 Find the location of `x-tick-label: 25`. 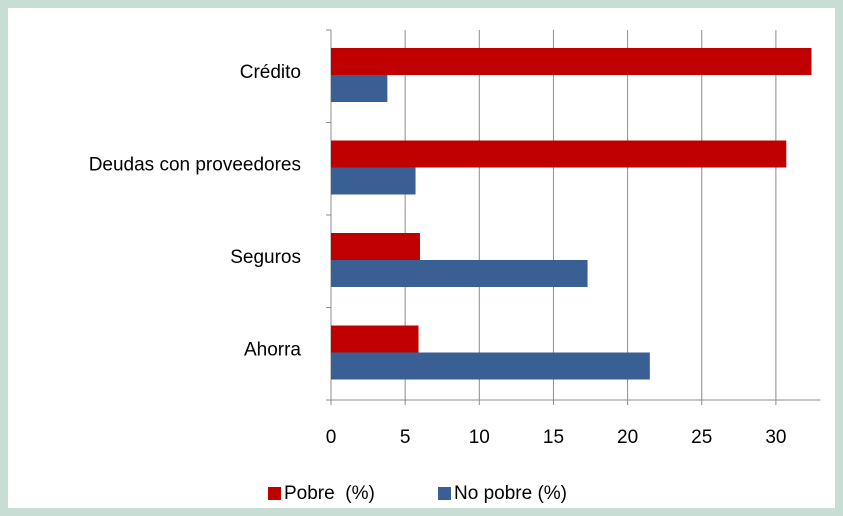

x-tick-label: 25 is located at coordinates (701, 437).